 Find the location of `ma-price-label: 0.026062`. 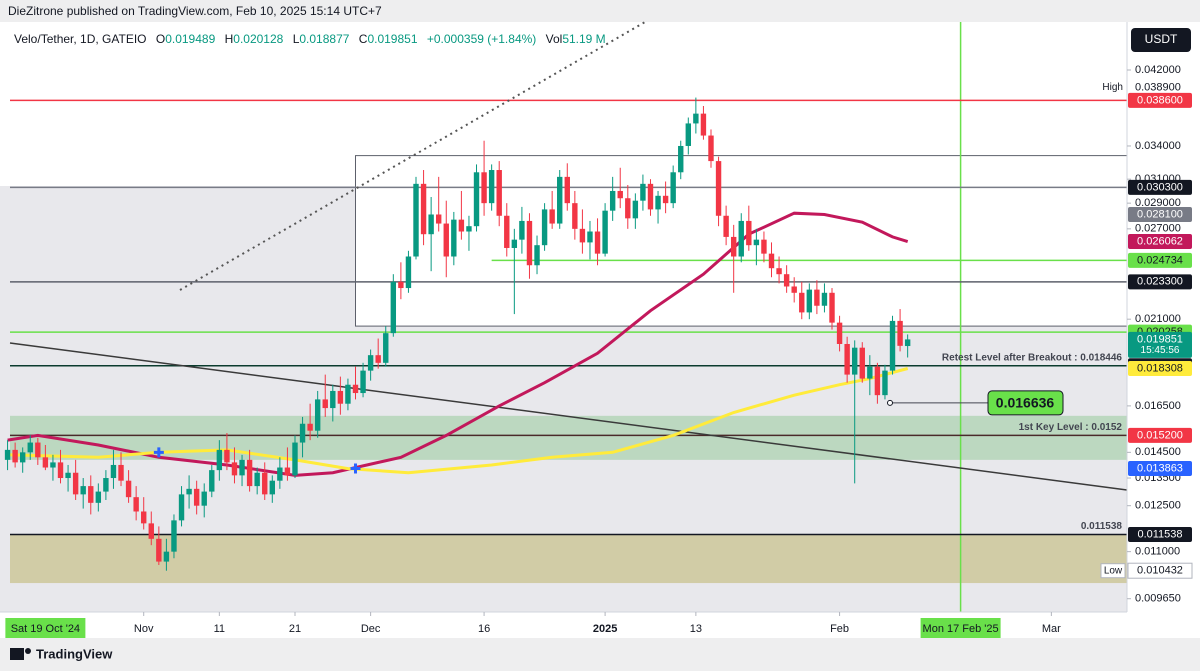

ma-price-label: 0.026062 is located at coordinates (1160, 241).